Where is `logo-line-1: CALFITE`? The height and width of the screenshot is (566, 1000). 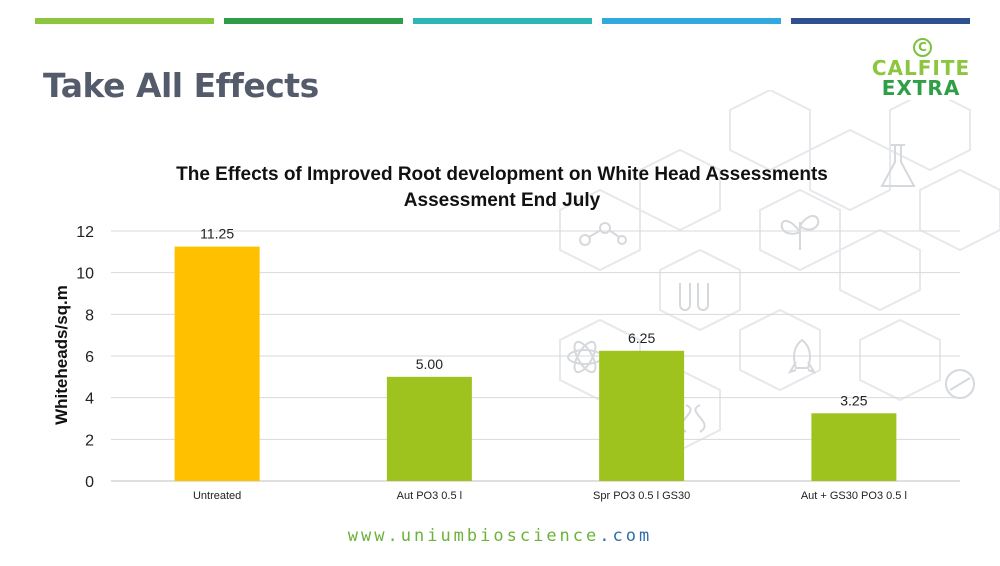
logo-line-1: CALFITE is located at coordinates (921, 68).